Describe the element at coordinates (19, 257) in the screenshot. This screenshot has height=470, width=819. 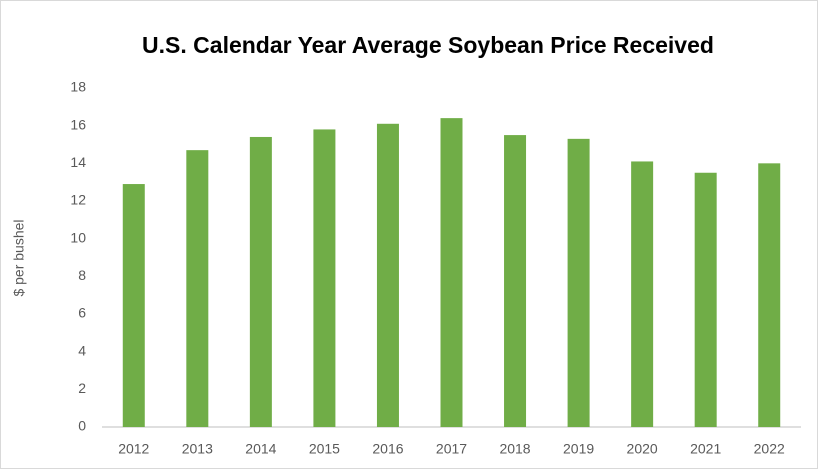
I see `y-axis-label: $ per bushel` at that location.